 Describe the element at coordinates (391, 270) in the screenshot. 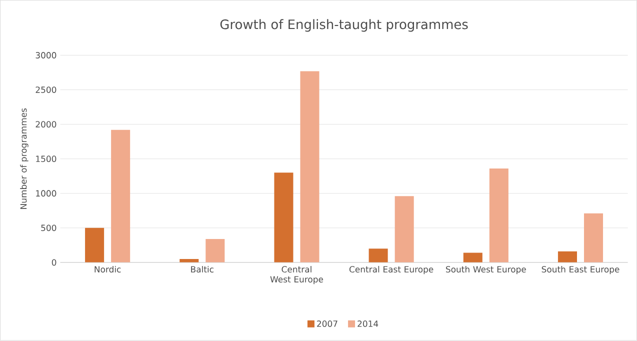

I see `x-tick-label: Central East Europe` at that location.